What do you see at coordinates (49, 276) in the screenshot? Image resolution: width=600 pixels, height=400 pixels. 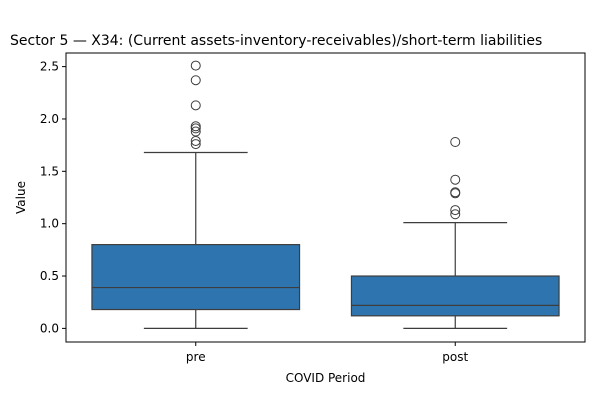 I see `y-tick-label: 0.5` at bounding box center [49, 276].